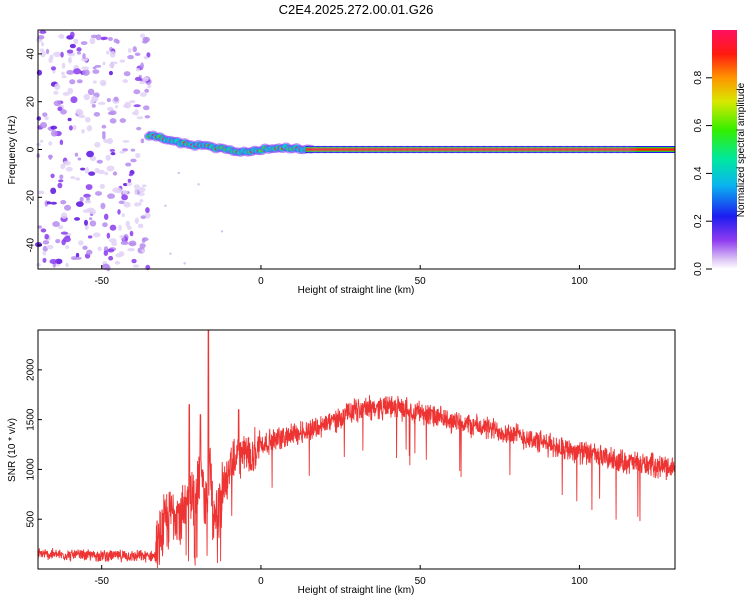  What do you see at coordinates (31, 369) in the screenshot?
I see `snr-y-tick-label: 2000` at bounding box center [31, 369].